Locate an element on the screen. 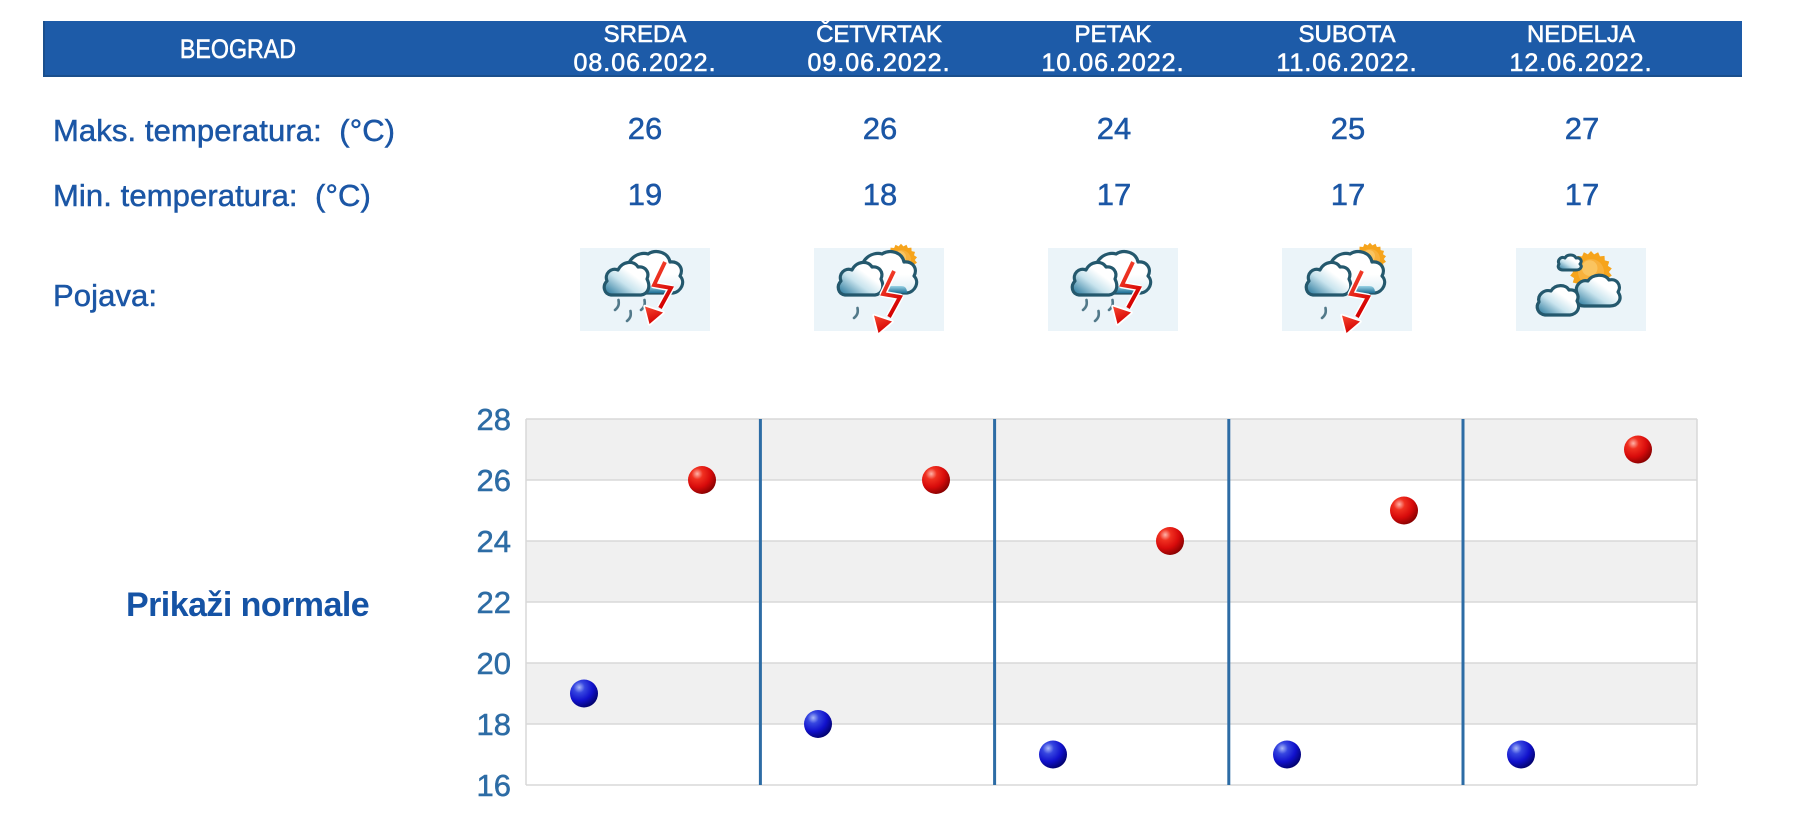 The height and width of the screenshot is (833, 1800). svg-text: 18 is located at coordinates (494, 724).